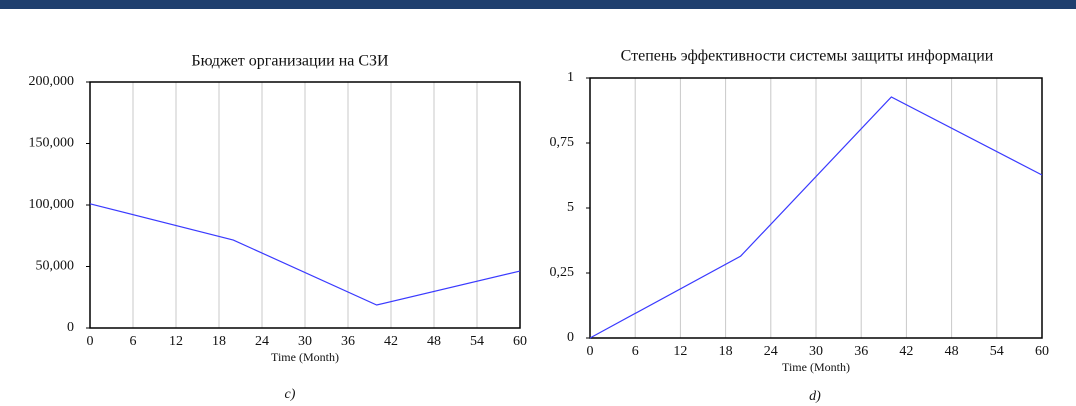 The height and width of the screenshot is (406, 1076). What do you see at coordinates (52, 204) in the screenshot?
I see `y-tick-label: 100,000` at bounding box center [52, 204].